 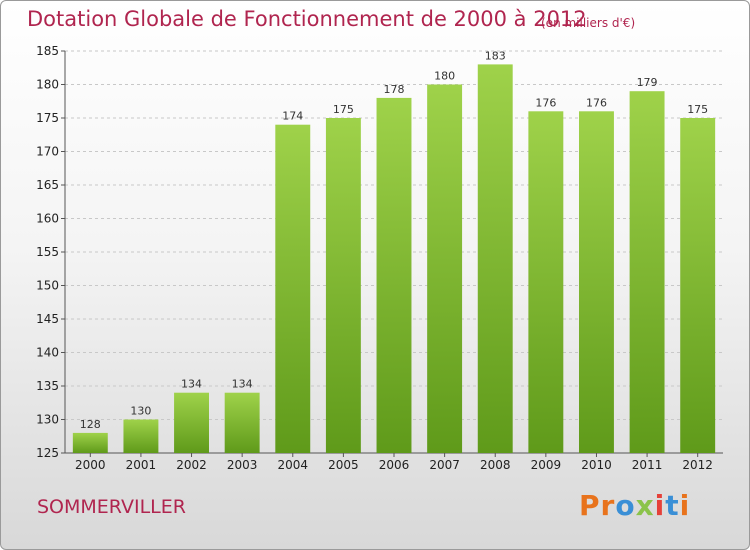 I want to click on bar-2000, so click(x=90, y=442).